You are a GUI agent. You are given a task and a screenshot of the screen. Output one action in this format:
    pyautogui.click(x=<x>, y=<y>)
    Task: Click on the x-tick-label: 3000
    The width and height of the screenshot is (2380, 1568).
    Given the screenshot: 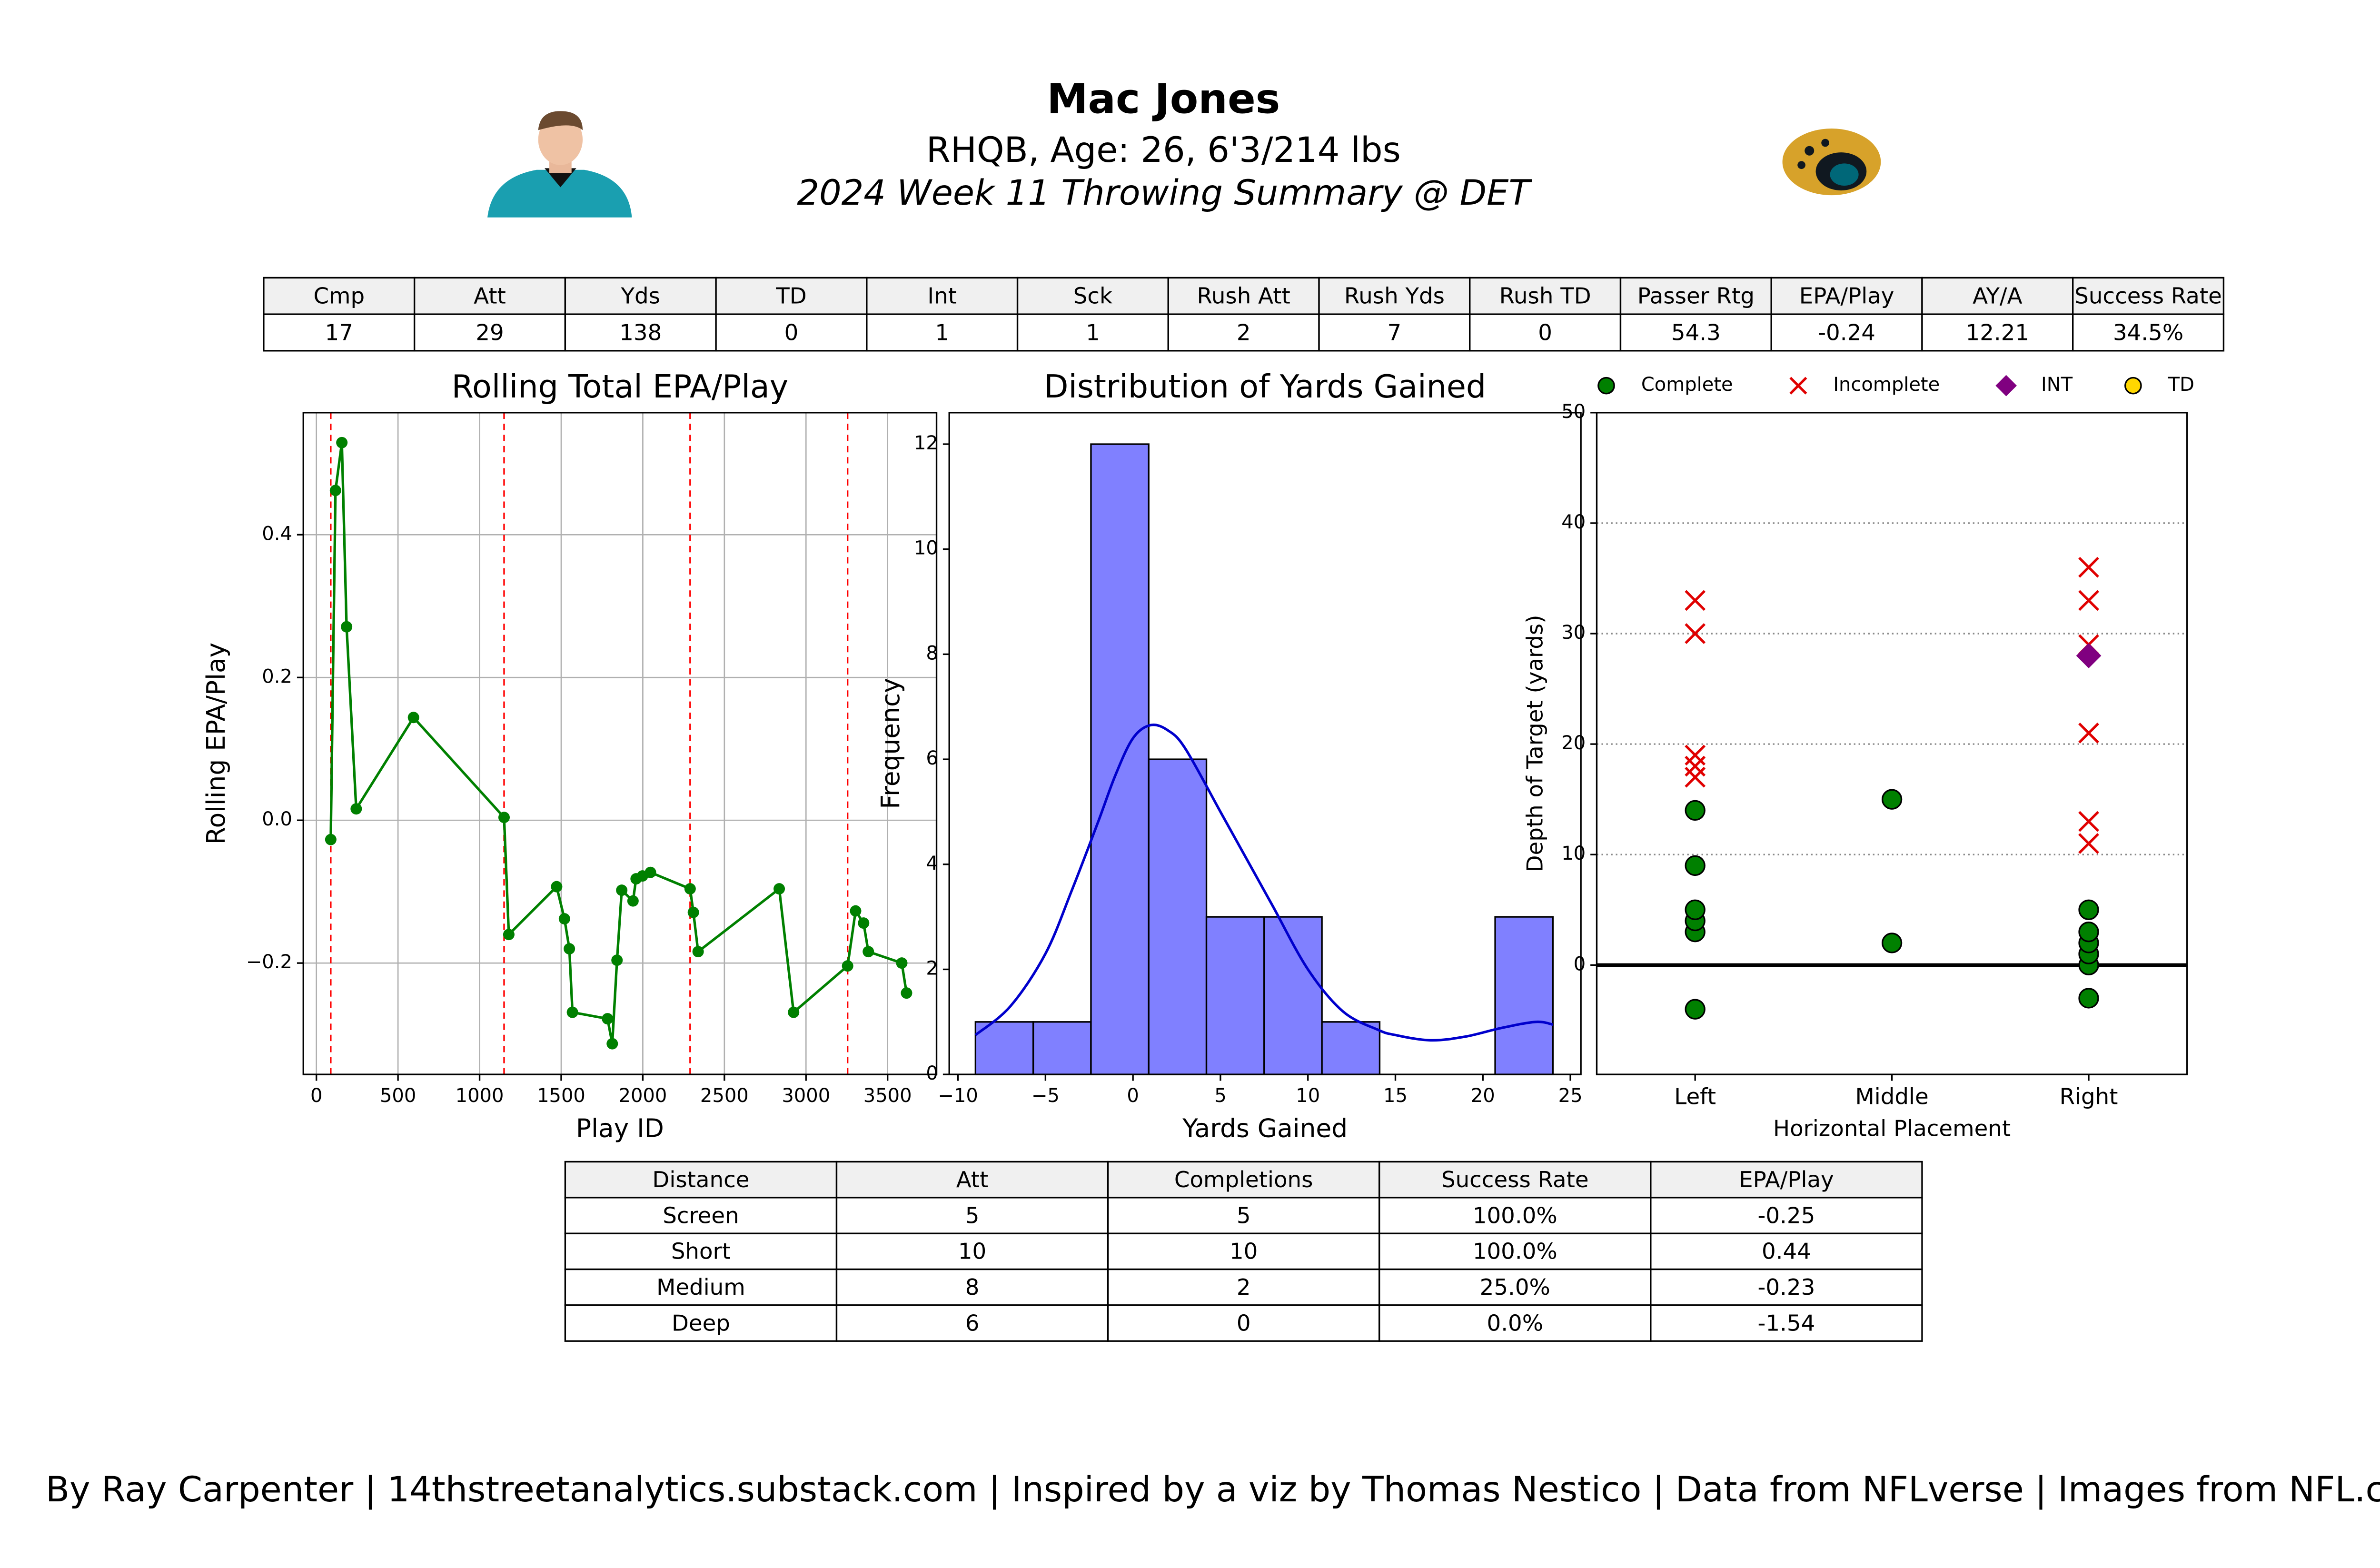 What is the action you would take?
    pyautogui.click(x=806, y=1096)
    